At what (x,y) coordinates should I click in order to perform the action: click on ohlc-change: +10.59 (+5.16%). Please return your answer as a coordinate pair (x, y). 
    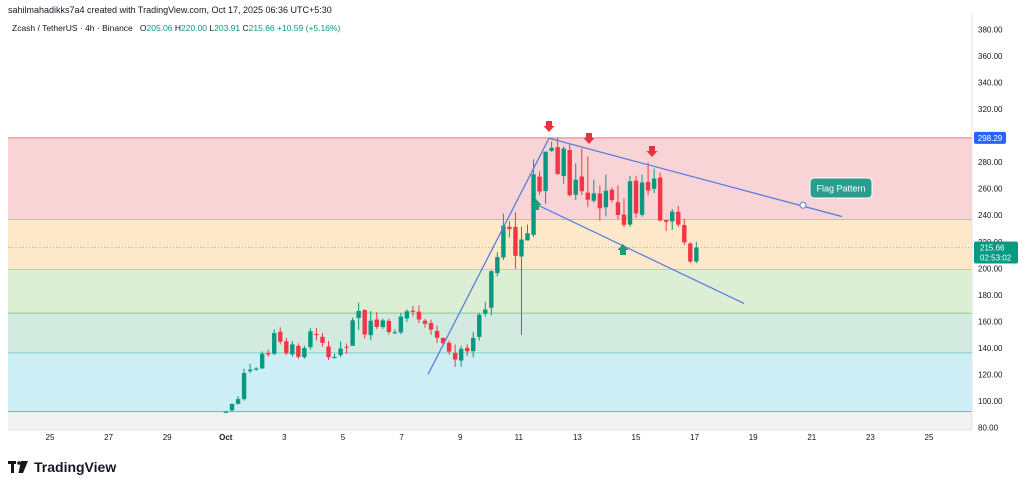
    Looking at the image, I should click on (309, 28).